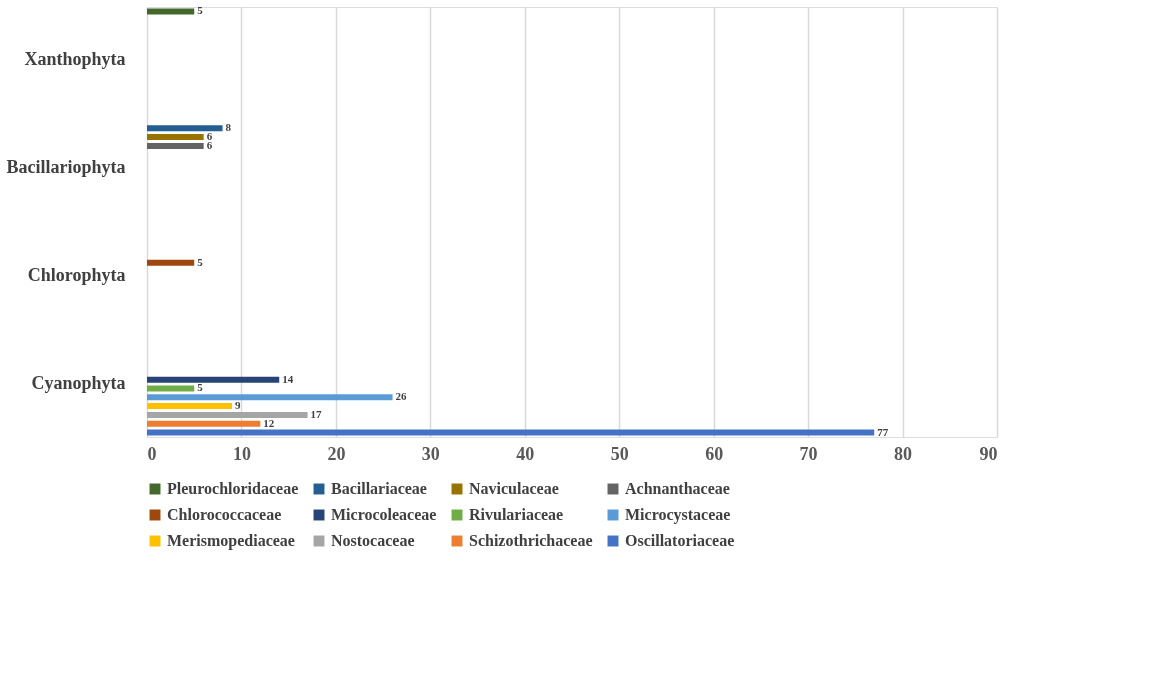  Describe the element at coordinates (233, 488) in the screenshot. I see `legend-label: Pleurochloridaceae` at that location.